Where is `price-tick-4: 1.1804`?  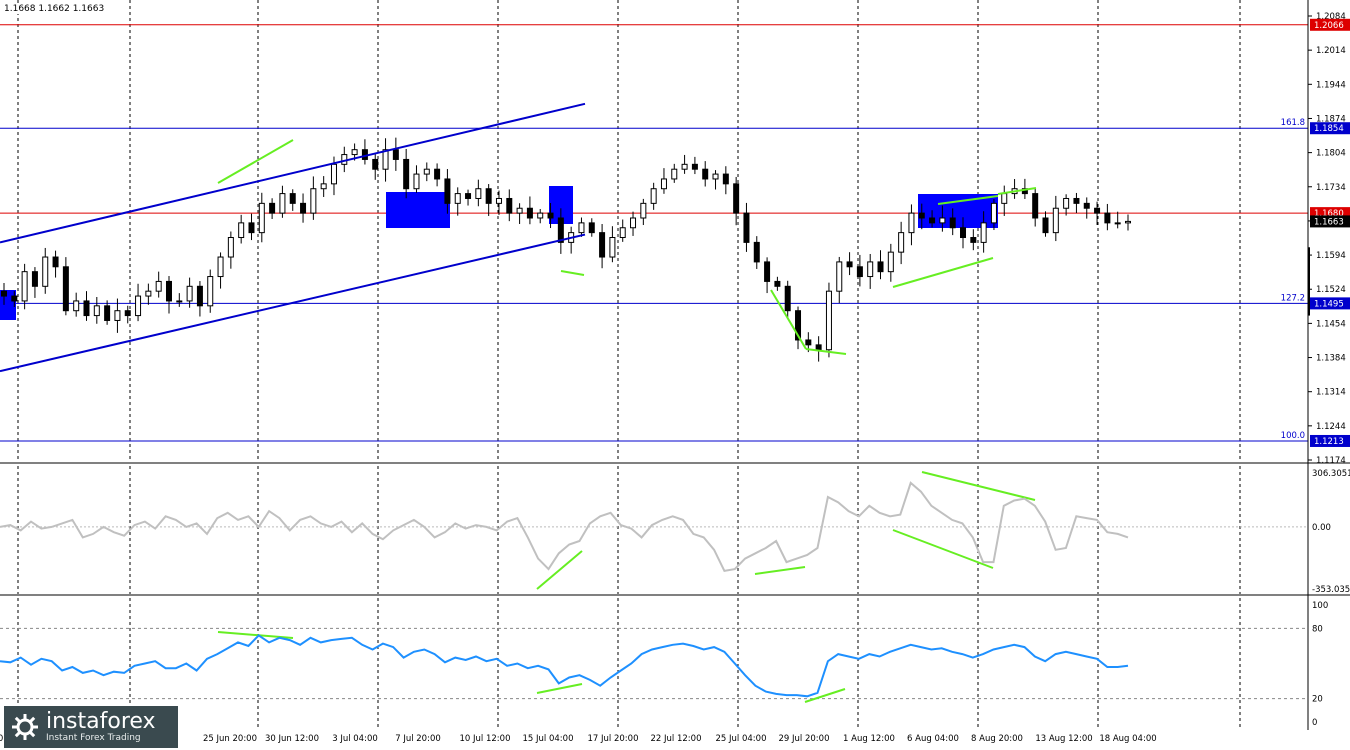
price-tick-4: 1.1804 is located at coordinates (1331, 154).